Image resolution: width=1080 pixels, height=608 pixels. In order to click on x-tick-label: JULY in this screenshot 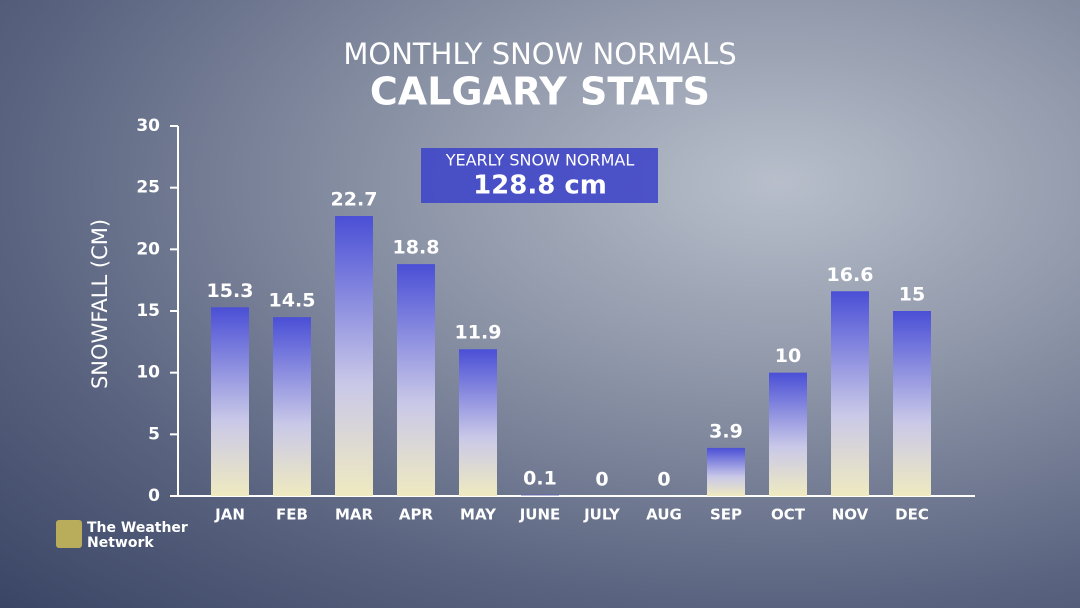, I will do `click(602, 515)`.